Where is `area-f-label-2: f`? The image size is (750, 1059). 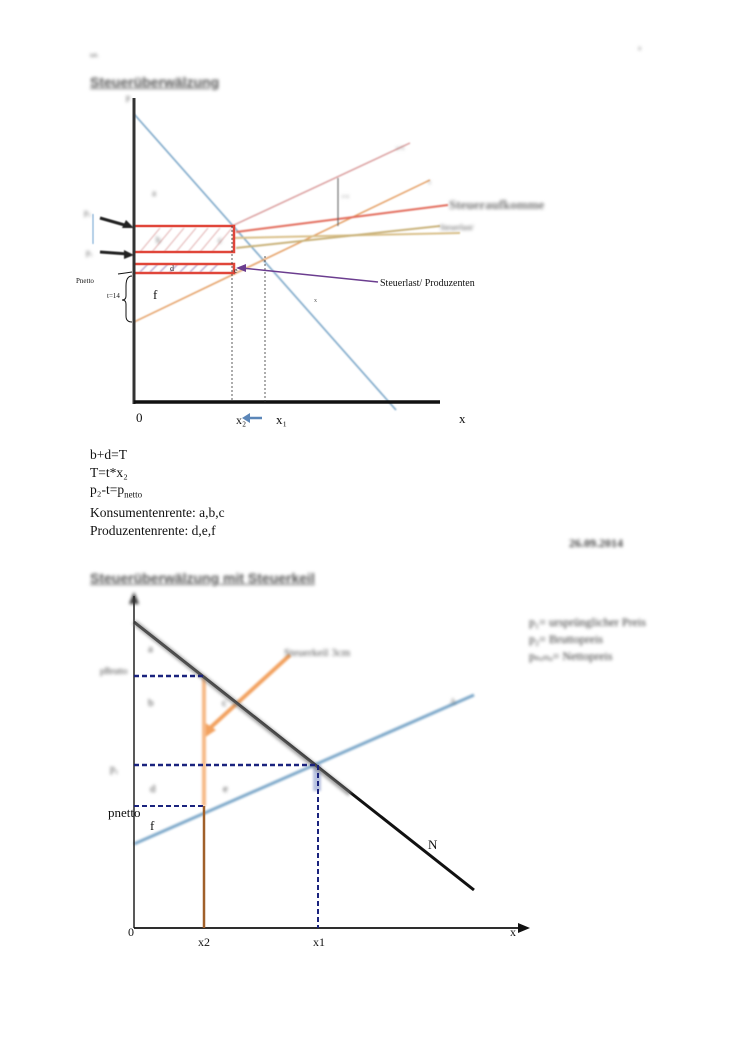 area-f-label-2: f is located at coordinates (152, 825).